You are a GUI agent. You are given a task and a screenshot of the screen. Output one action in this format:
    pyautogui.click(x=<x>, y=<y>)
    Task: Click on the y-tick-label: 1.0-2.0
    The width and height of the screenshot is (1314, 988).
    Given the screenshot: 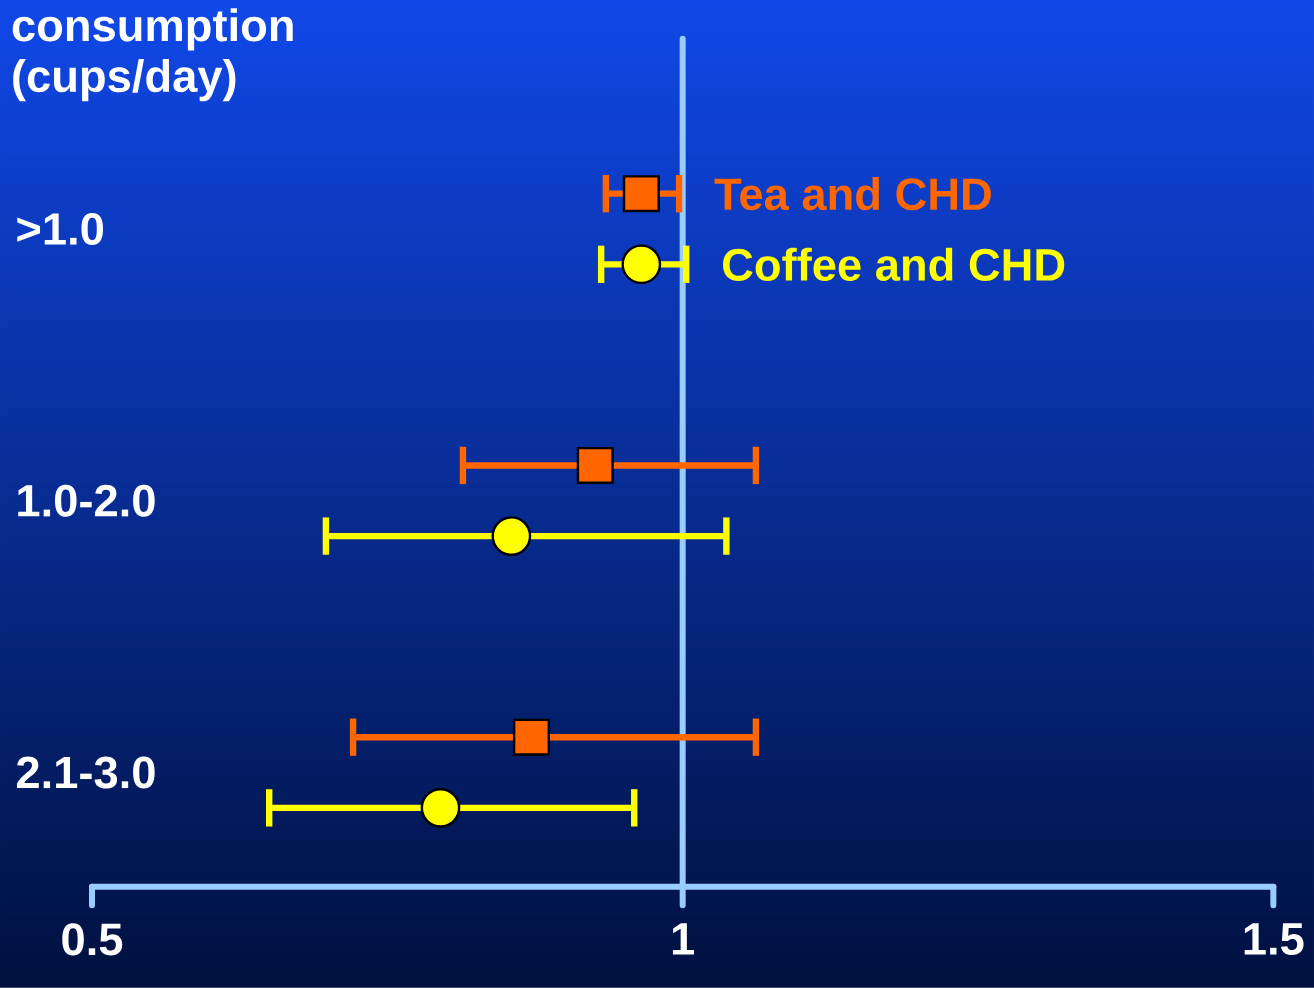 What is the action you would take?
    pyautogui.click(x=86, y=500)
    